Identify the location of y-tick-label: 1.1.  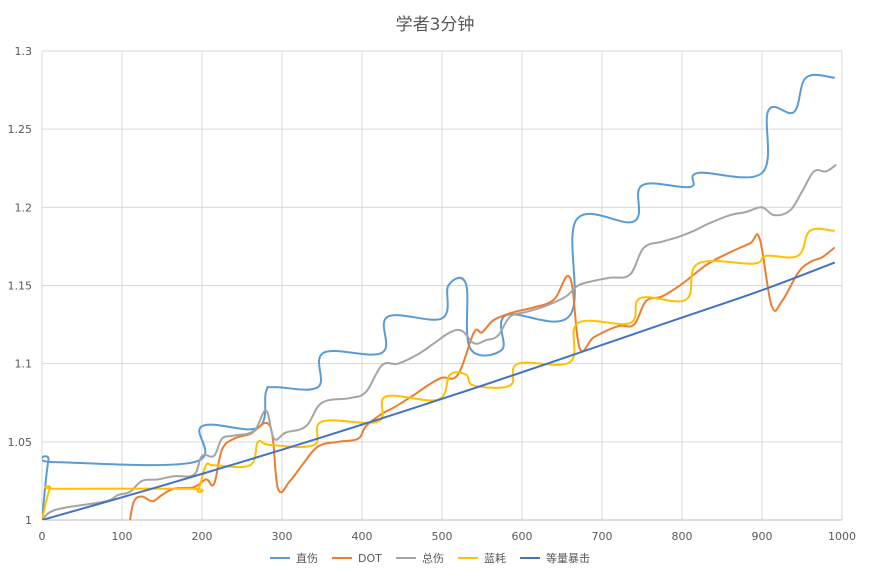
(24, 364).